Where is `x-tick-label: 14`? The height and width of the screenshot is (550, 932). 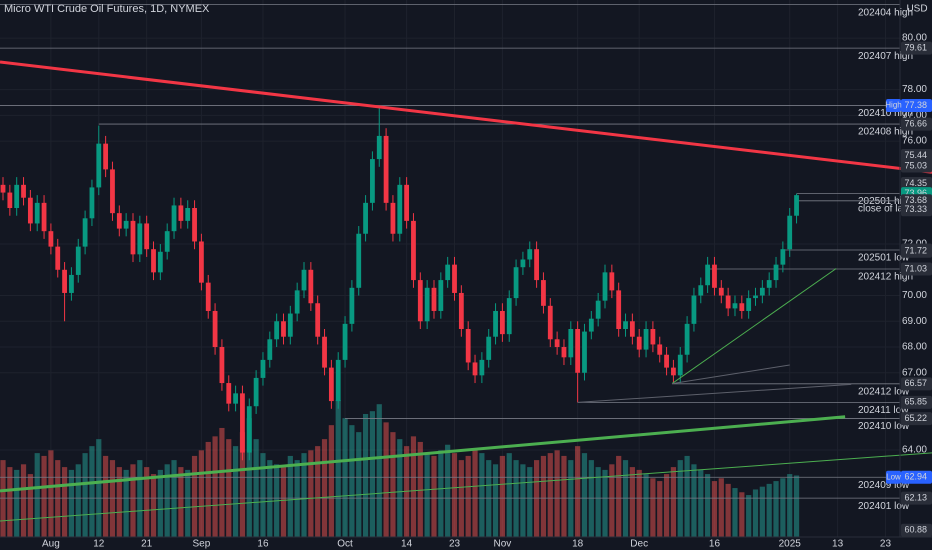 x-tick-label: 14 is located at coordinates (407, 544).